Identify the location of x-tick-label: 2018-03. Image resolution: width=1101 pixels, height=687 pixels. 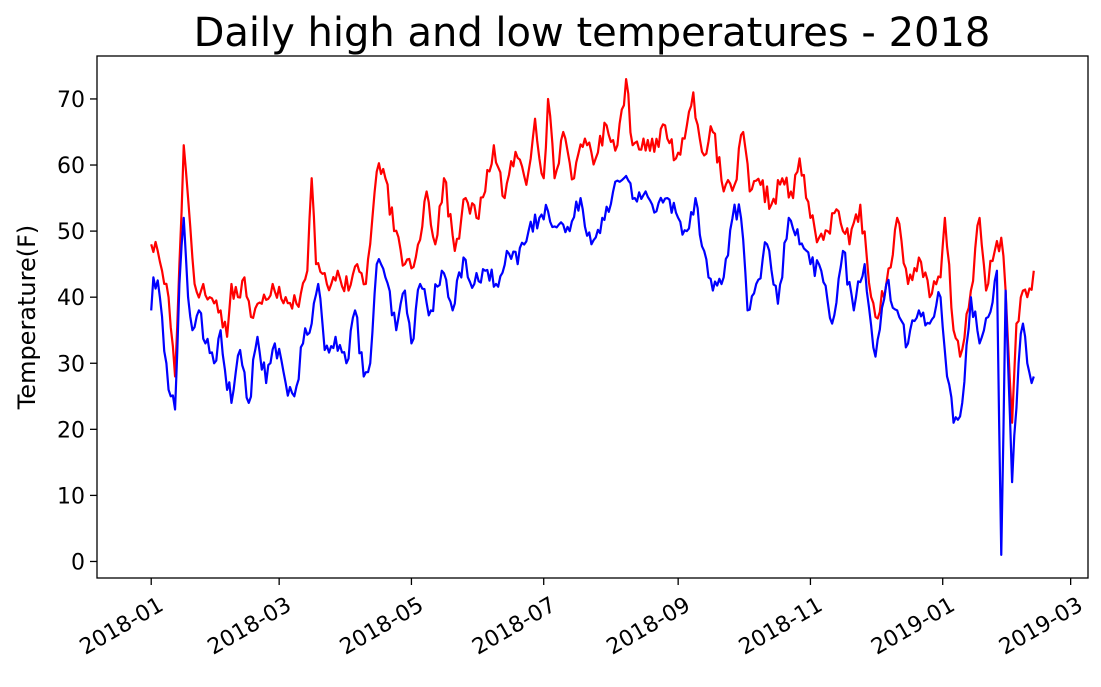
(250, 627).